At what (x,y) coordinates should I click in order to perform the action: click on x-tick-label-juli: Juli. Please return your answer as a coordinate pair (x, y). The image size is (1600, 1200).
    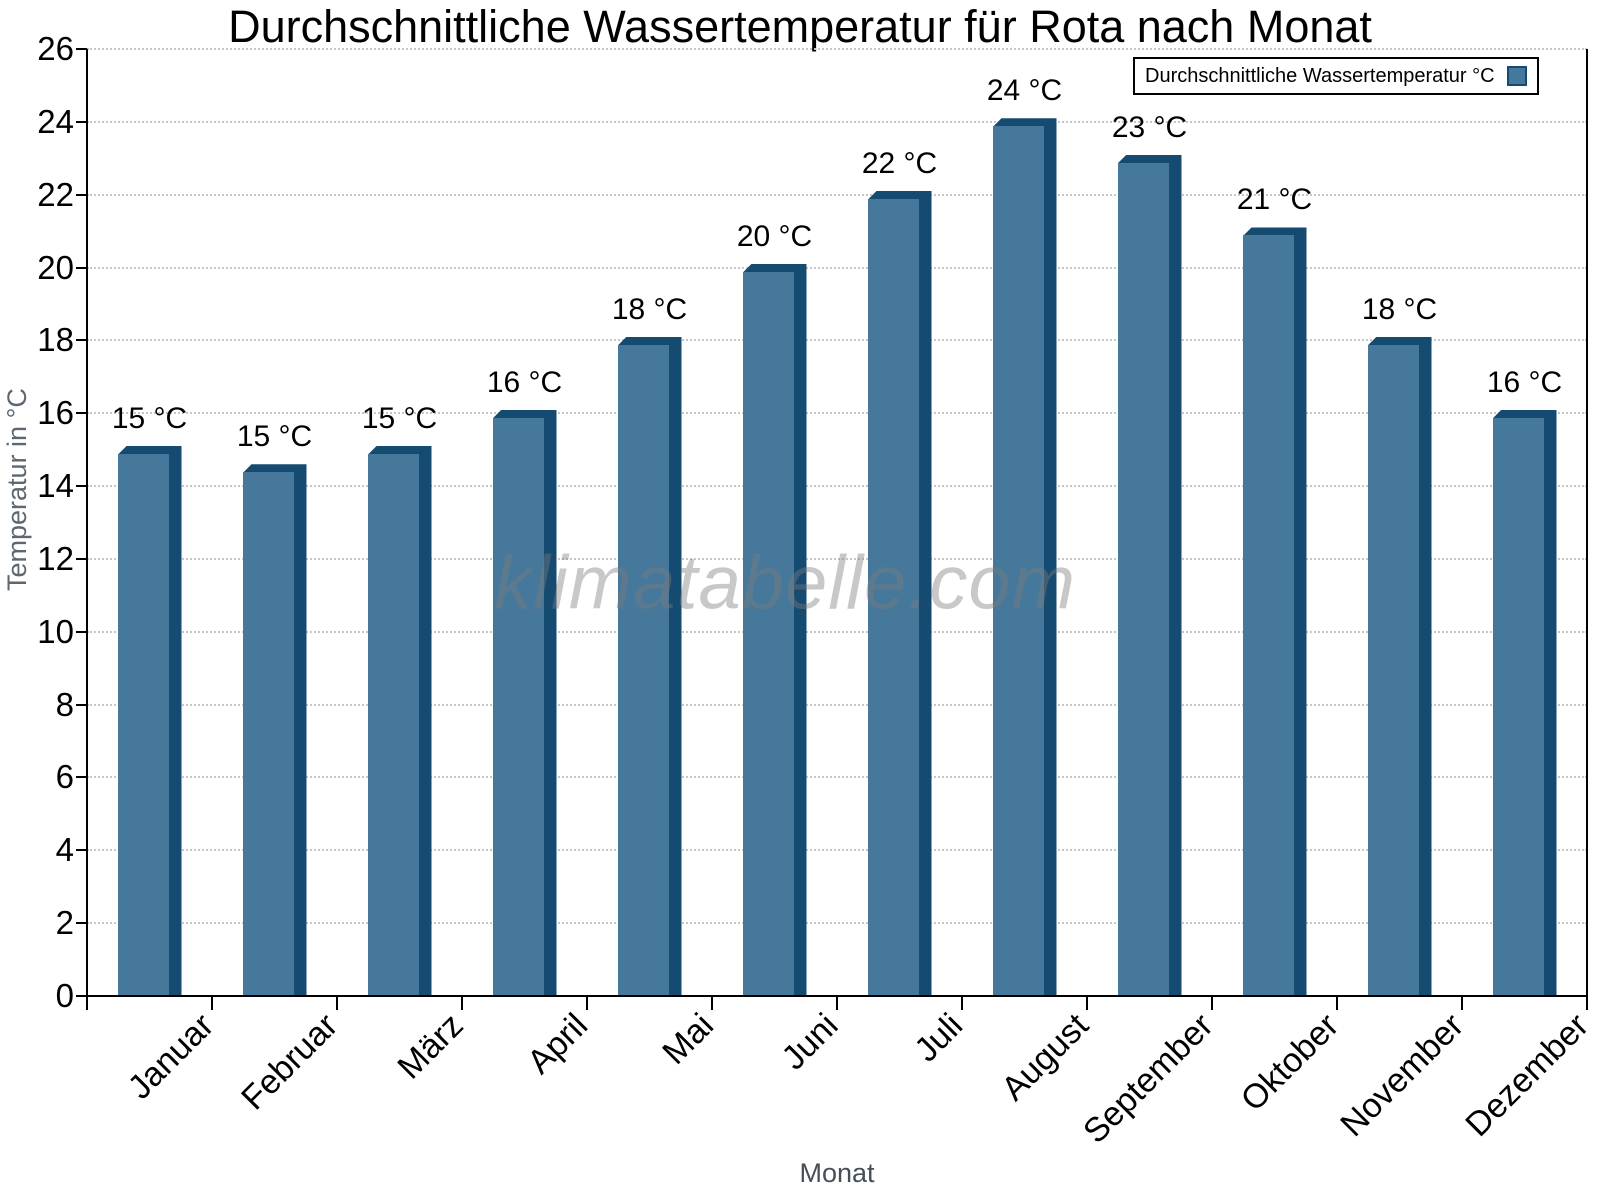
    Looking at the image, I should click on (939, 1038).